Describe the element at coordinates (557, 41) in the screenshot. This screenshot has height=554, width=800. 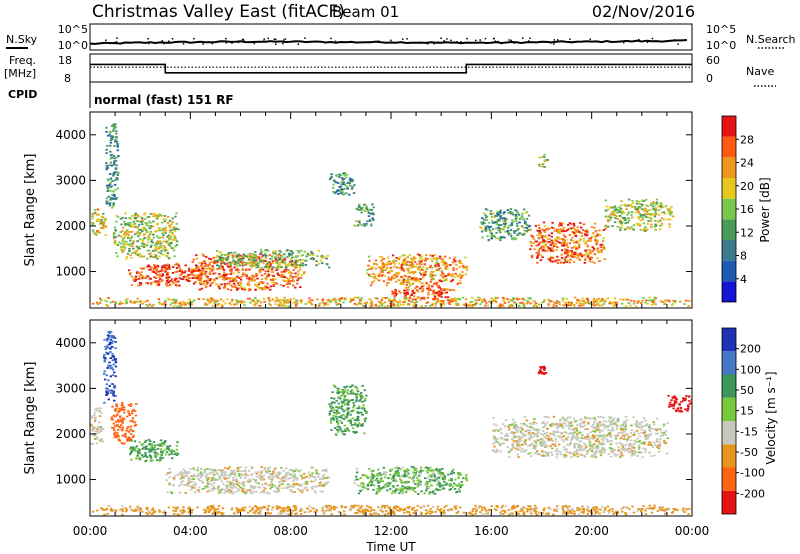
I see `noise-search-point` at that location.